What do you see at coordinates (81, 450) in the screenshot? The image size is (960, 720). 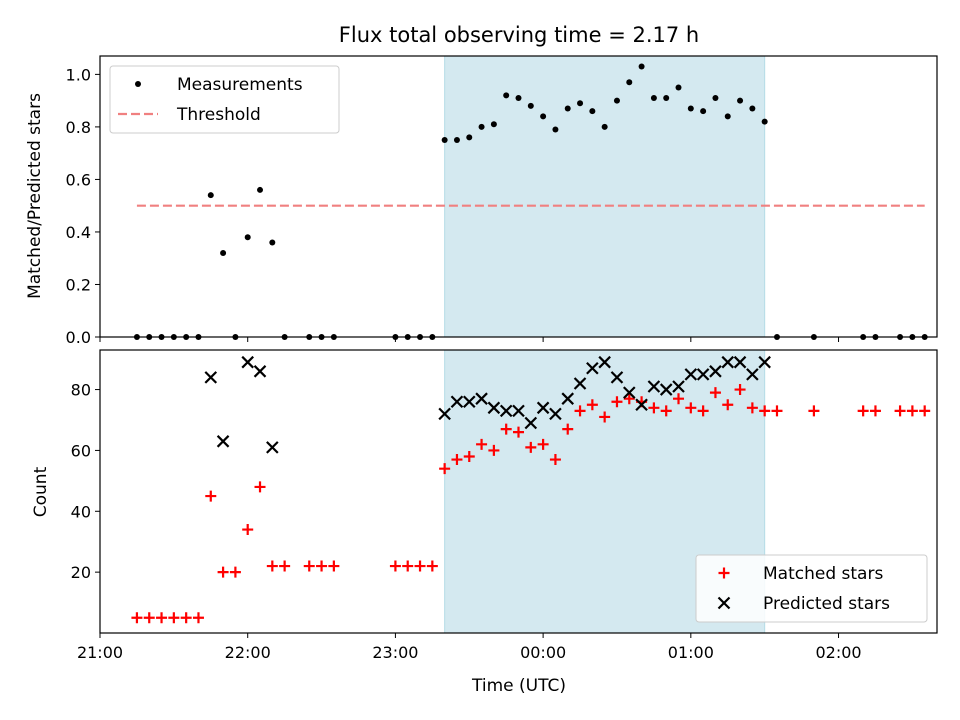 I see `y-tick-label: 60` at bounding box center [81, 450].